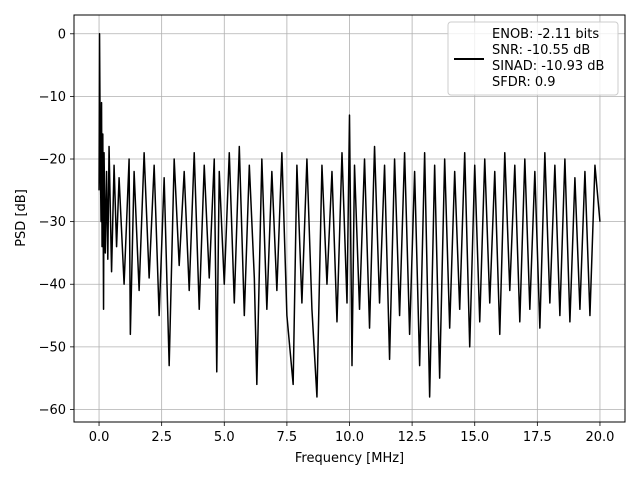 The height and width of the screenshot is (480, 640). I want to click on y-tick-label: 0, so click(62, 34).